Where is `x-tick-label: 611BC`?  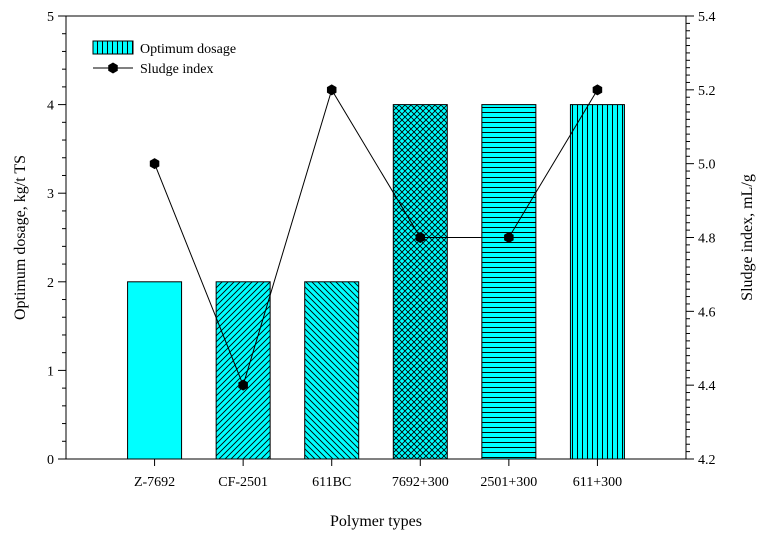 x-tick-label: 611BC is located at coordinates (331, 482).